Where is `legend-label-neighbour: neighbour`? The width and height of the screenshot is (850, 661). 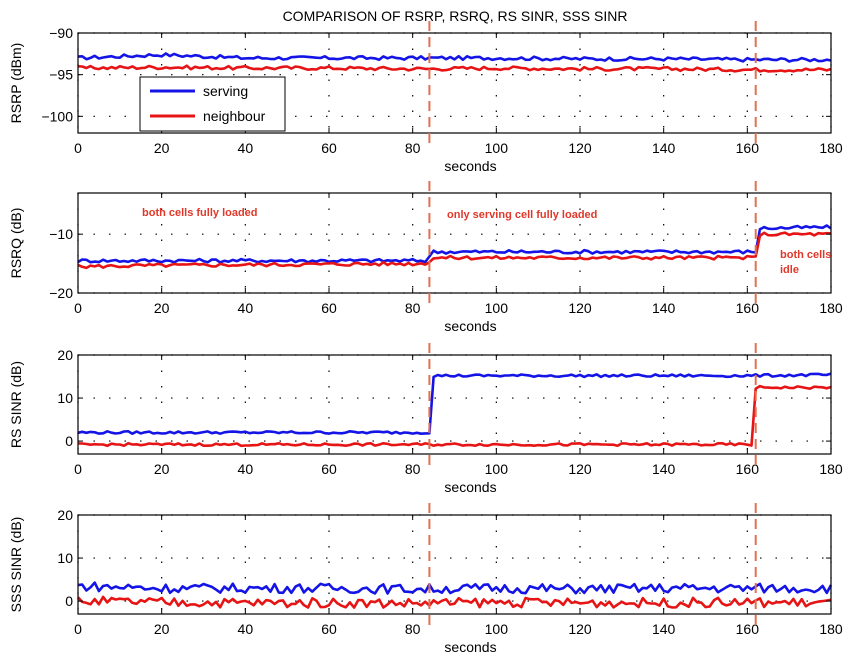 legend-label-neighbour: neighbour is located at coordinates (234, 116).